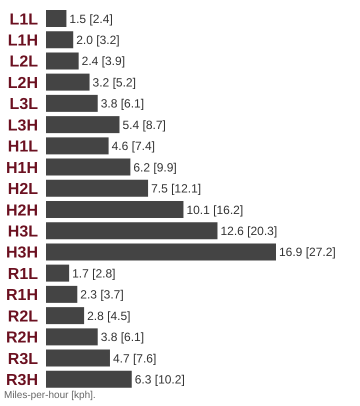 Image resolution: width=360 pixels, height=406 pixels. What do you see at coordinates (23, 232) in the screenshot?
I see `y-tick-label: H3L` at bounding box center [23, 232].